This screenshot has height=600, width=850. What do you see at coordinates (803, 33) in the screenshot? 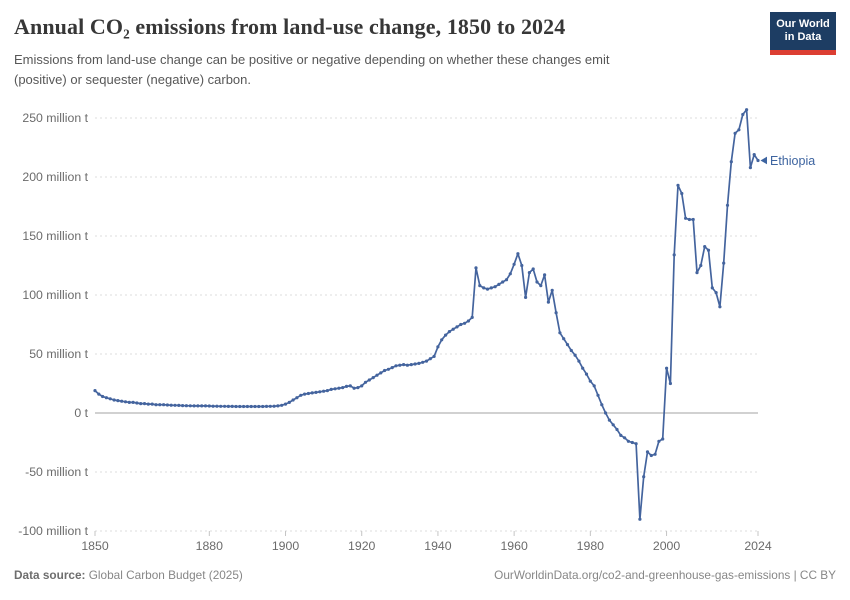
I see `owid-logo: Our World in Data` at bounding box center [803, 33].